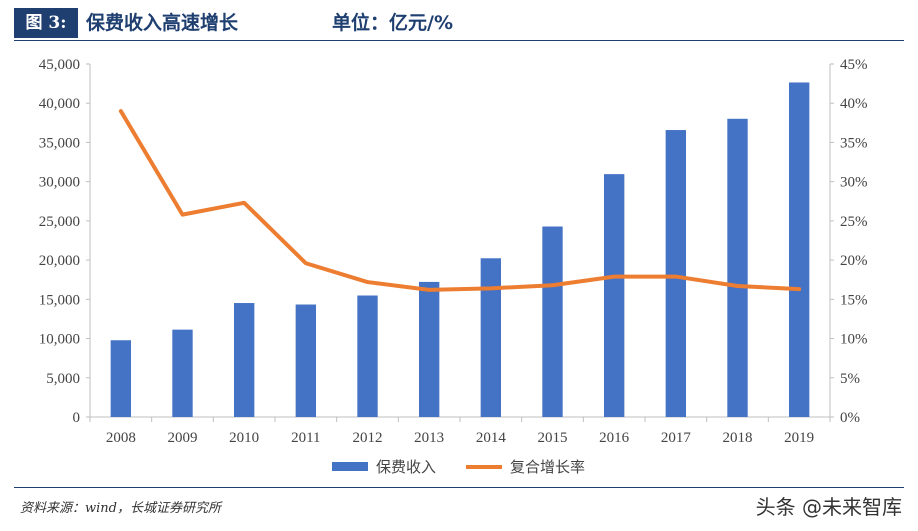 This screenshot has width=918, height=531. I want to click on figure-header: 图 3: 保费收入高速增长 单位：亿元/%, so click(459, 23).